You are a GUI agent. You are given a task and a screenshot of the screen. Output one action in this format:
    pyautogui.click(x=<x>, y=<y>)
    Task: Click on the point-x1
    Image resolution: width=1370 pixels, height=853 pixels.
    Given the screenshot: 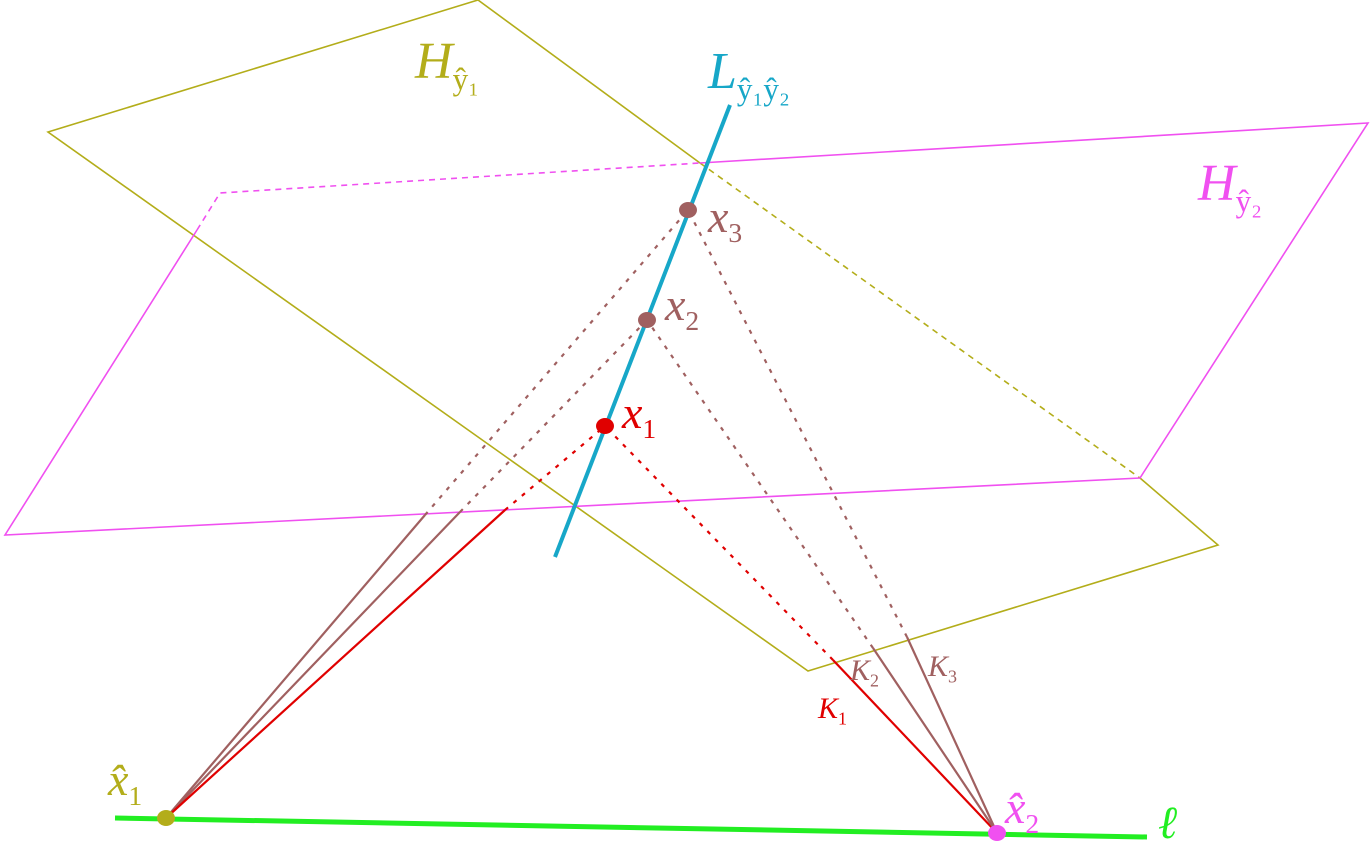 What is the action you would take?
    pyautogui.click(x=605, y=426)
    